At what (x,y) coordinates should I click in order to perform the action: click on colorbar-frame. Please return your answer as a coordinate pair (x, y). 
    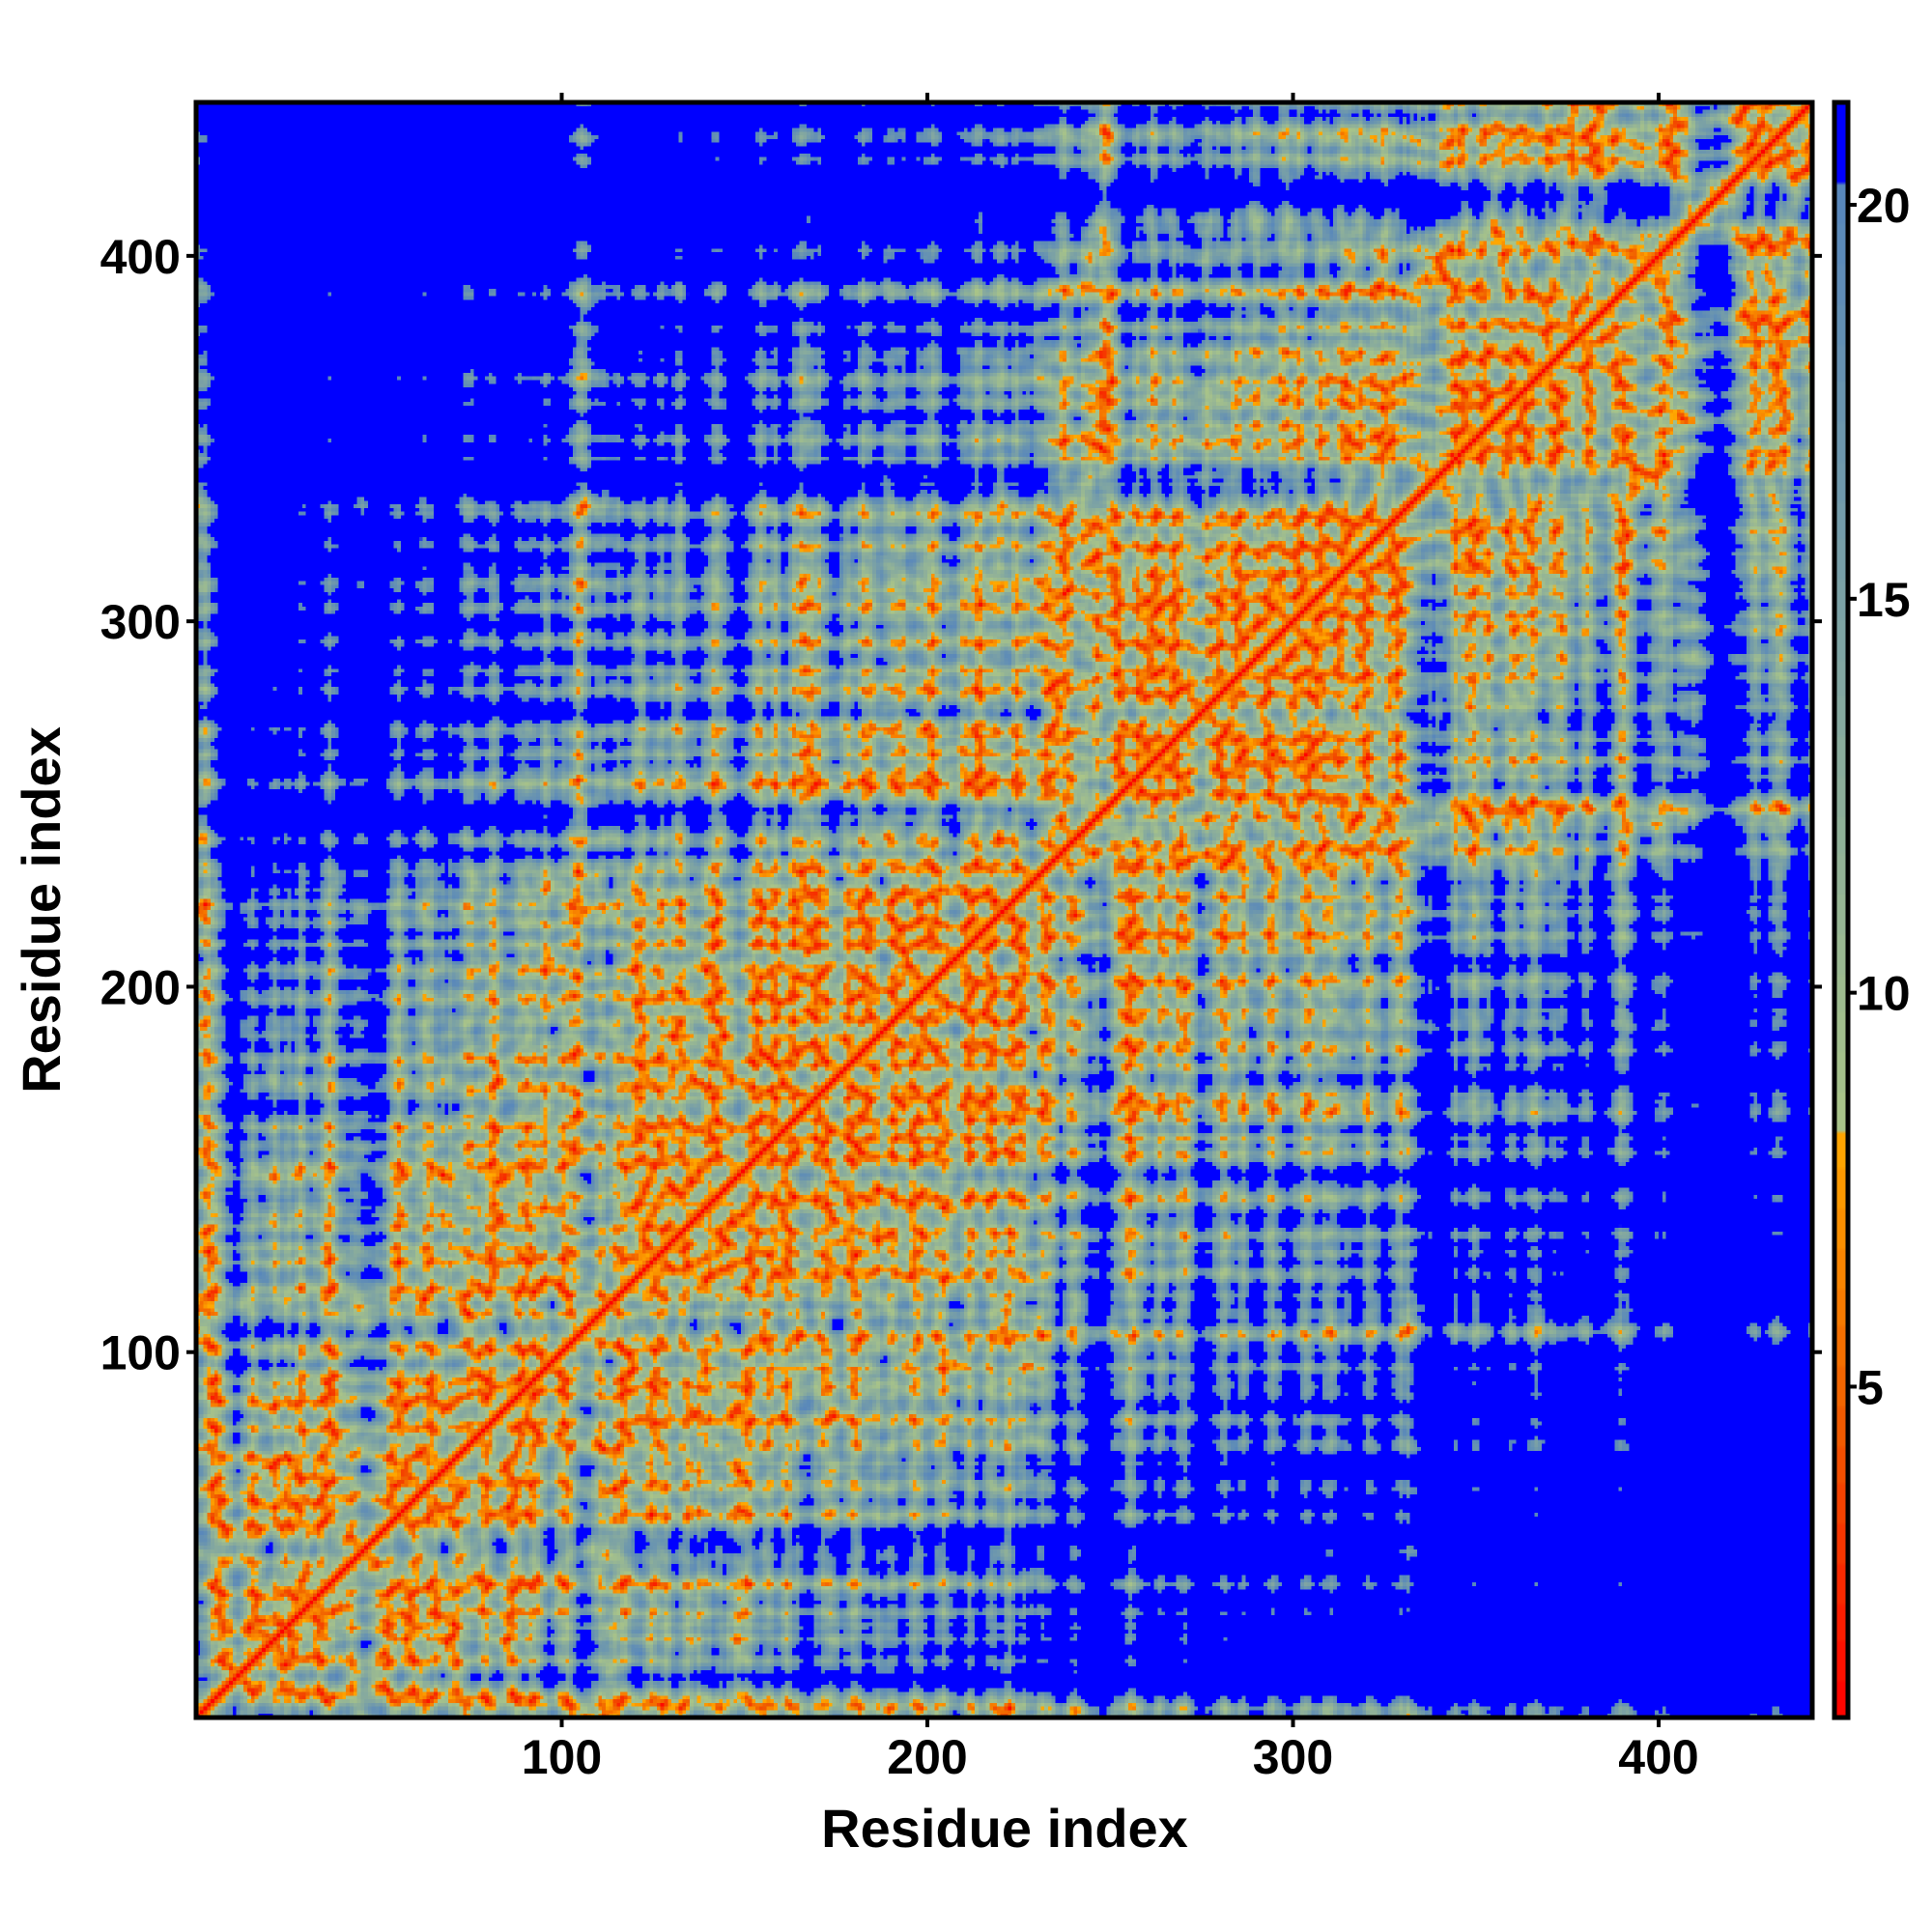
    Looking at the image, I should click on (1841, 909).